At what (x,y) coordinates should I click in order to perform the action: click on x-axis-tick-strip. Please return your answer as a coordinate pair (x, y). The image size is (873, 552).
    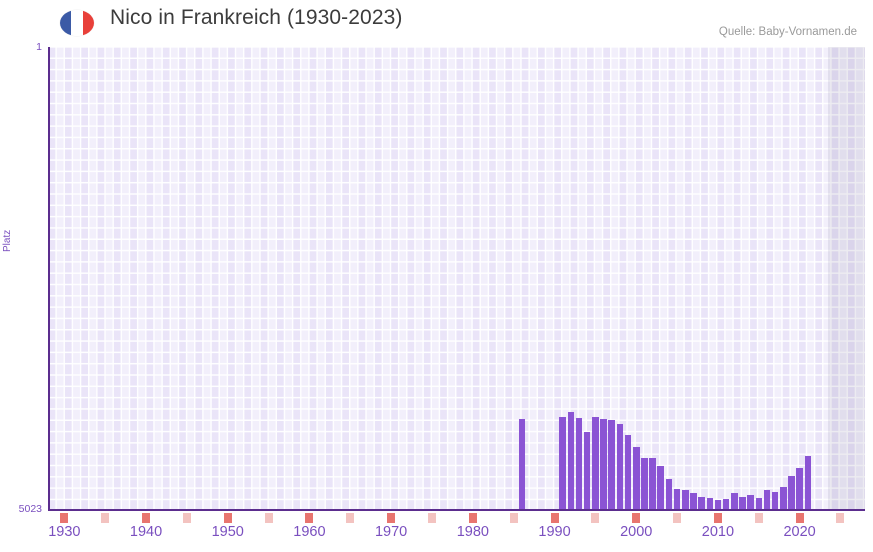
    Looking at the image, I should click on (456, 518).